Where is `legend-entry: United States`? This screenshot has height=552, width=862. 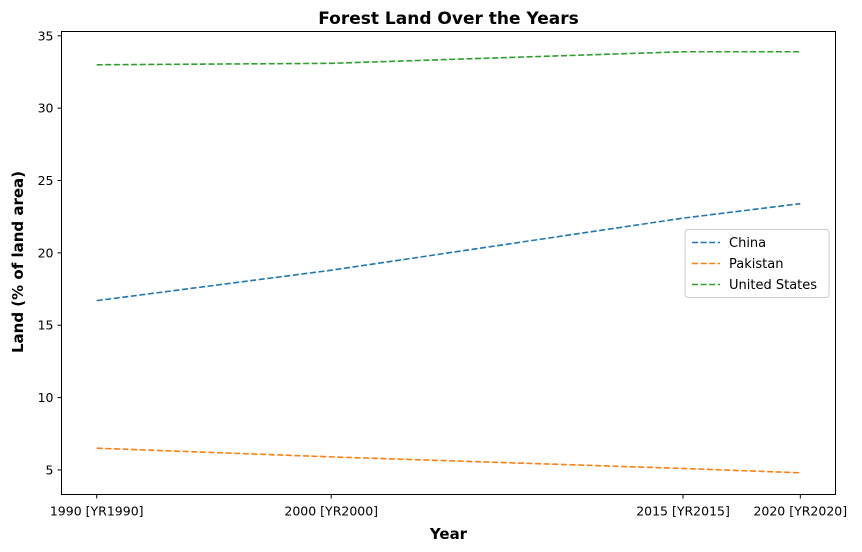 legend-entry: United States is located at coordinates (773, 285).